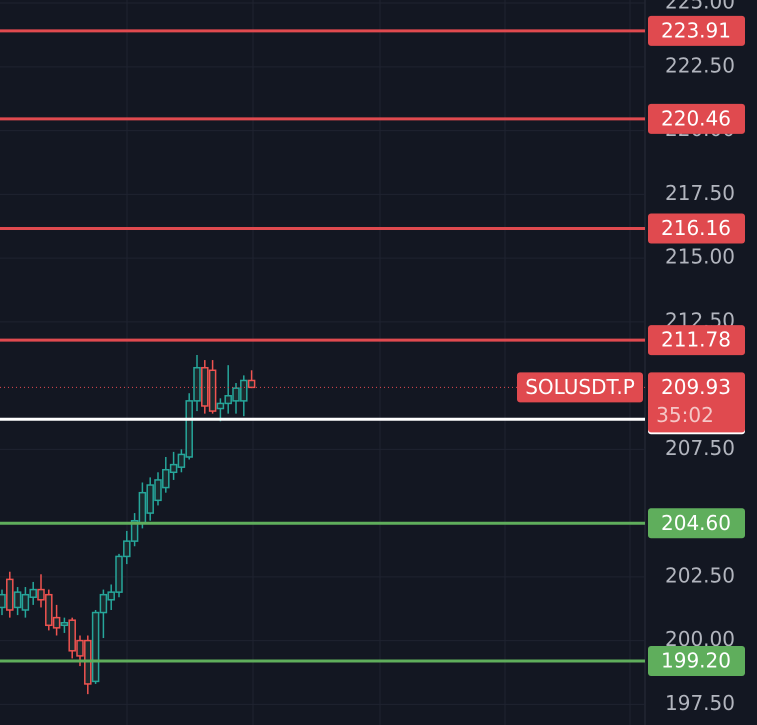 The height and width of the screenshot is (725, 757). I want to click on level-label: 223.91, so click(696, 30).